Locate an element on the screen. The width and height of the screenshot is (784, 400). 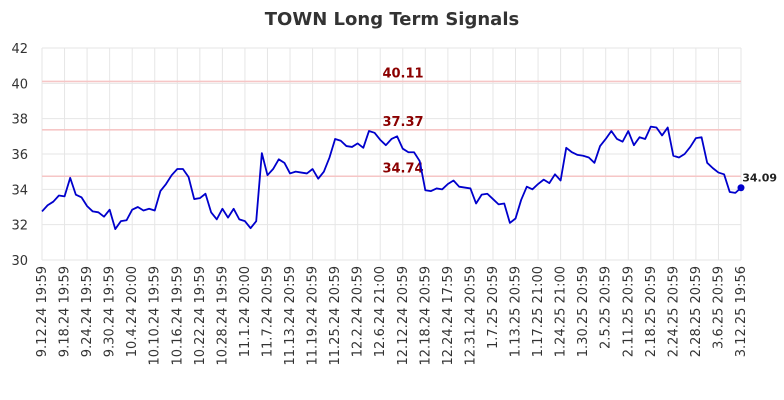
x-tick-label: 1.7.25 20:59 is located at coordinates (493, 307).